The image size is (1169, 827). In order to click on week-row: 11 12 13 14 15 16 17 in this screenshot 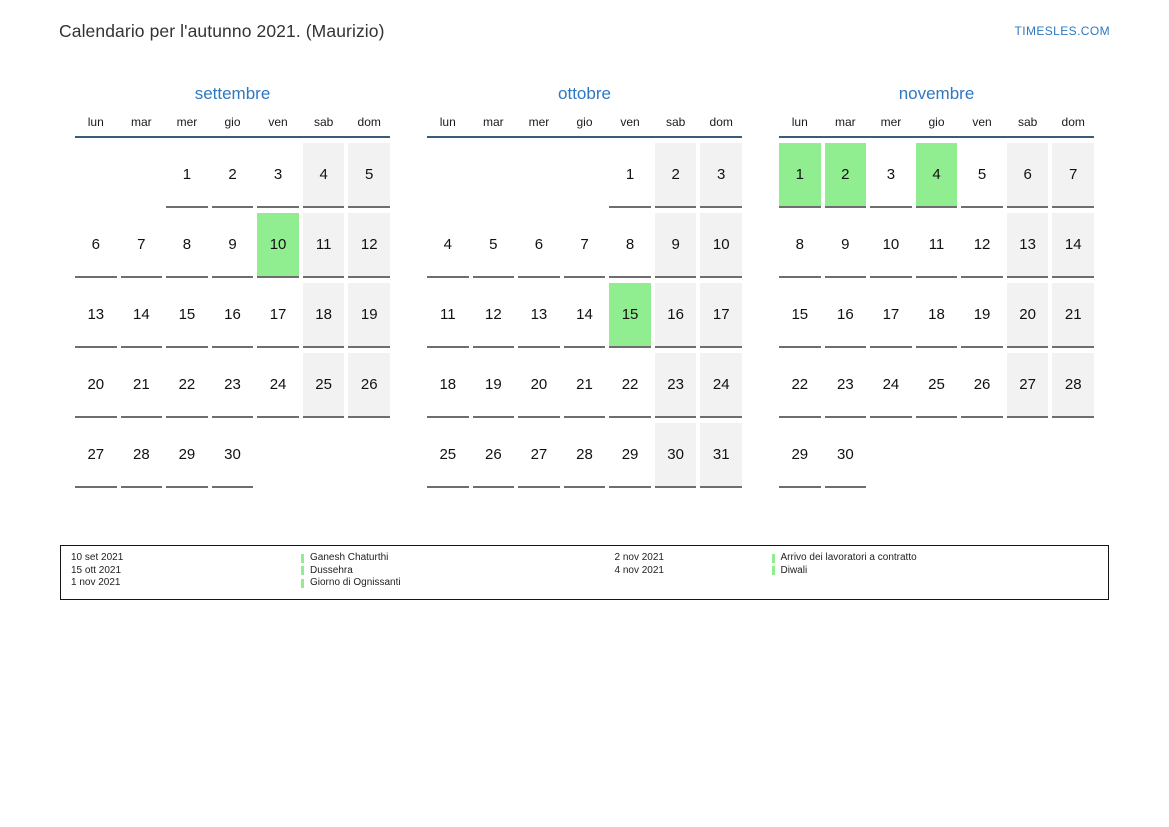, I will do `click(584, 315)`.